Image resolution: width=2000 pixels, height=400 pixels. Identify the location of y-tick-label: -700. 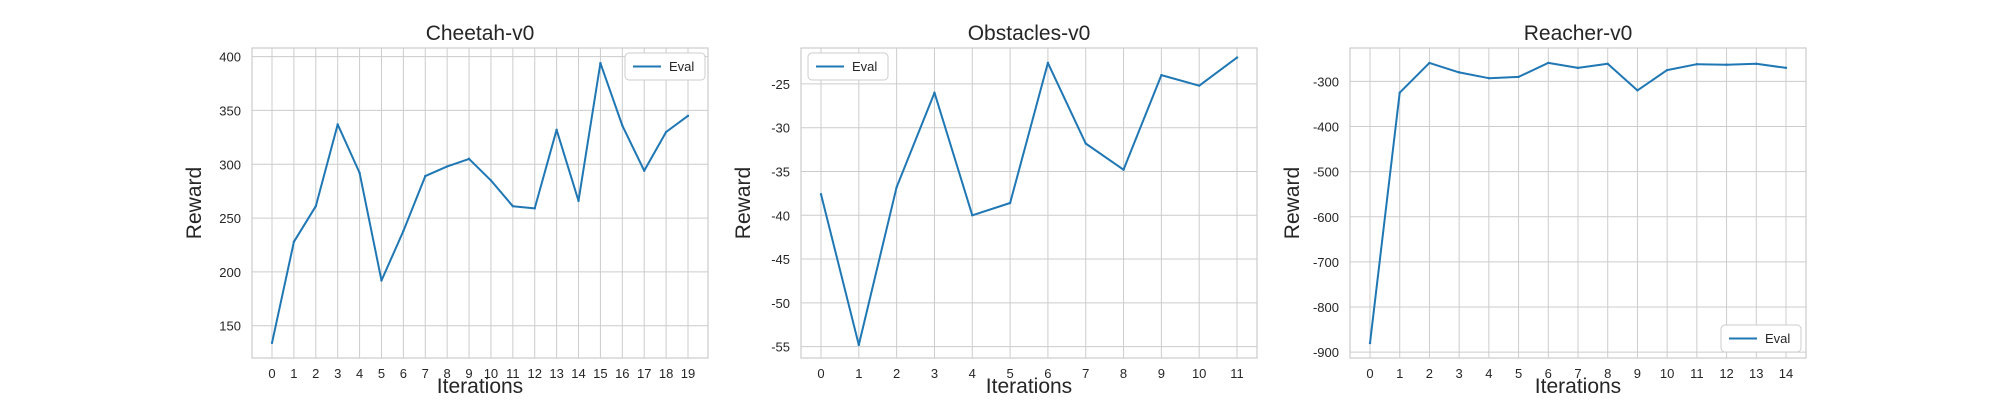
(1326, 262).